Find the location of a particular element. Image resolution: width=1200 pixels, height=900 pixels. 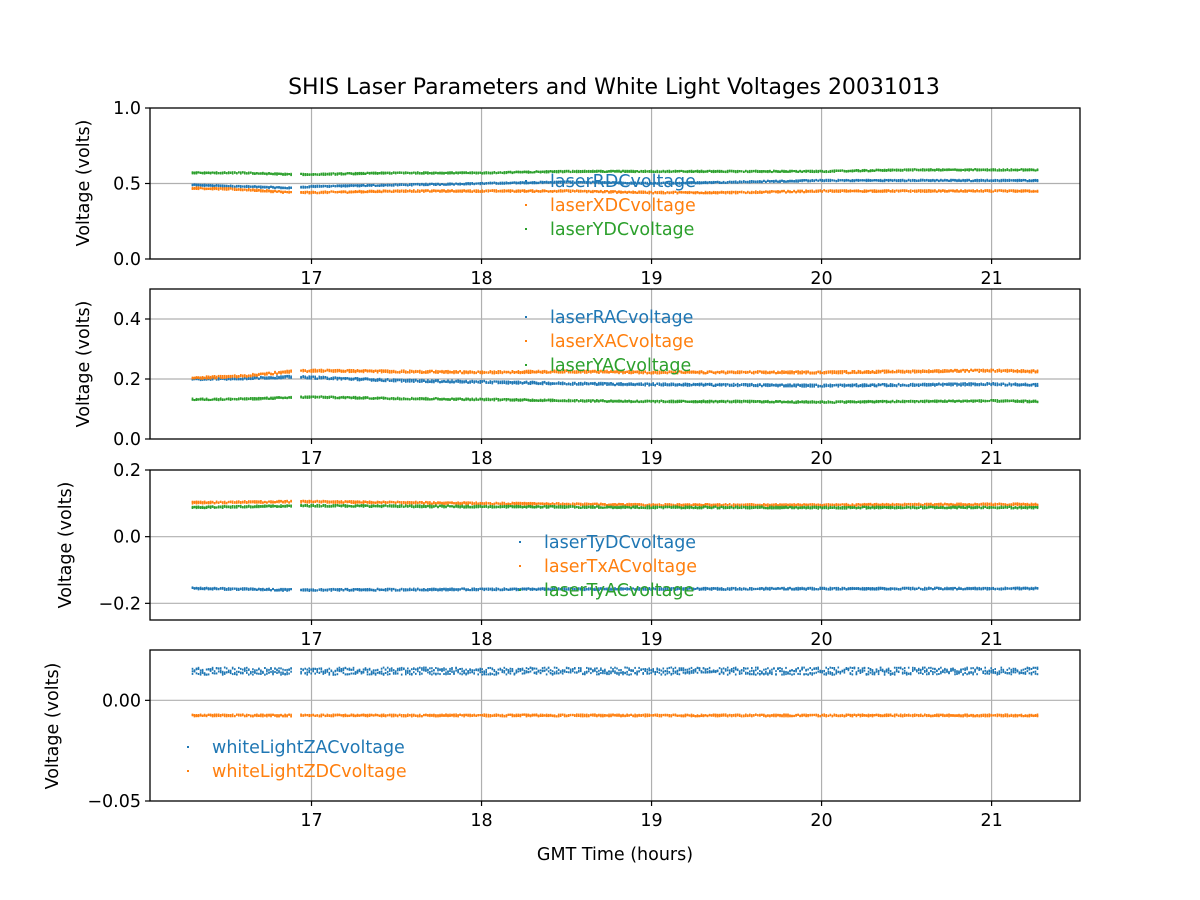

x-tick-label: 18 is located at coordinates (481, 279).